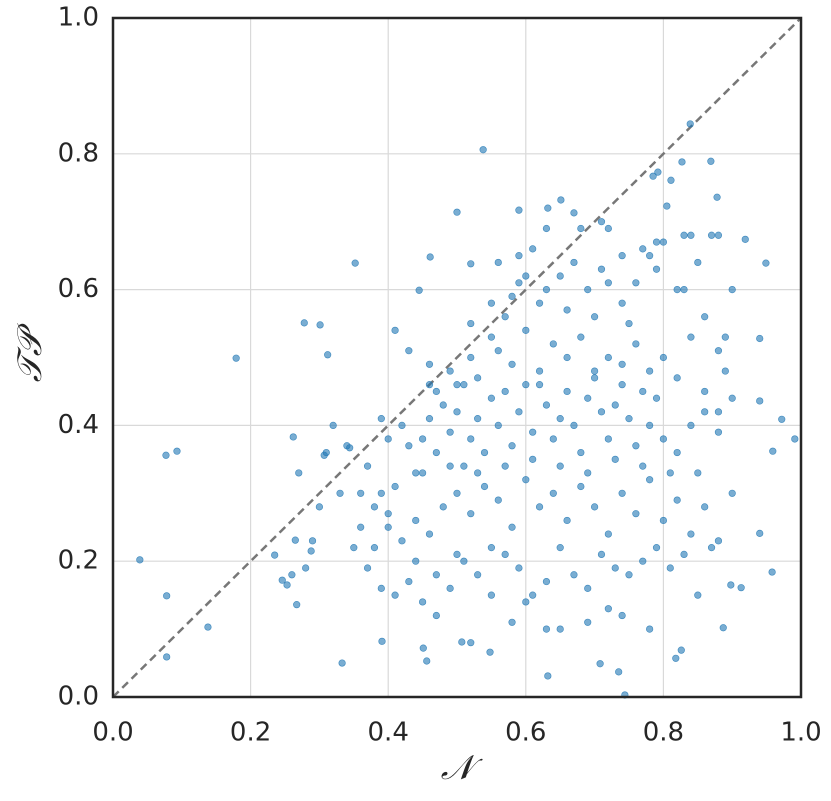 The height and width of the screenshot is (801, 831). I want to click on x-tick-label: 1.0, so click(800, 733).